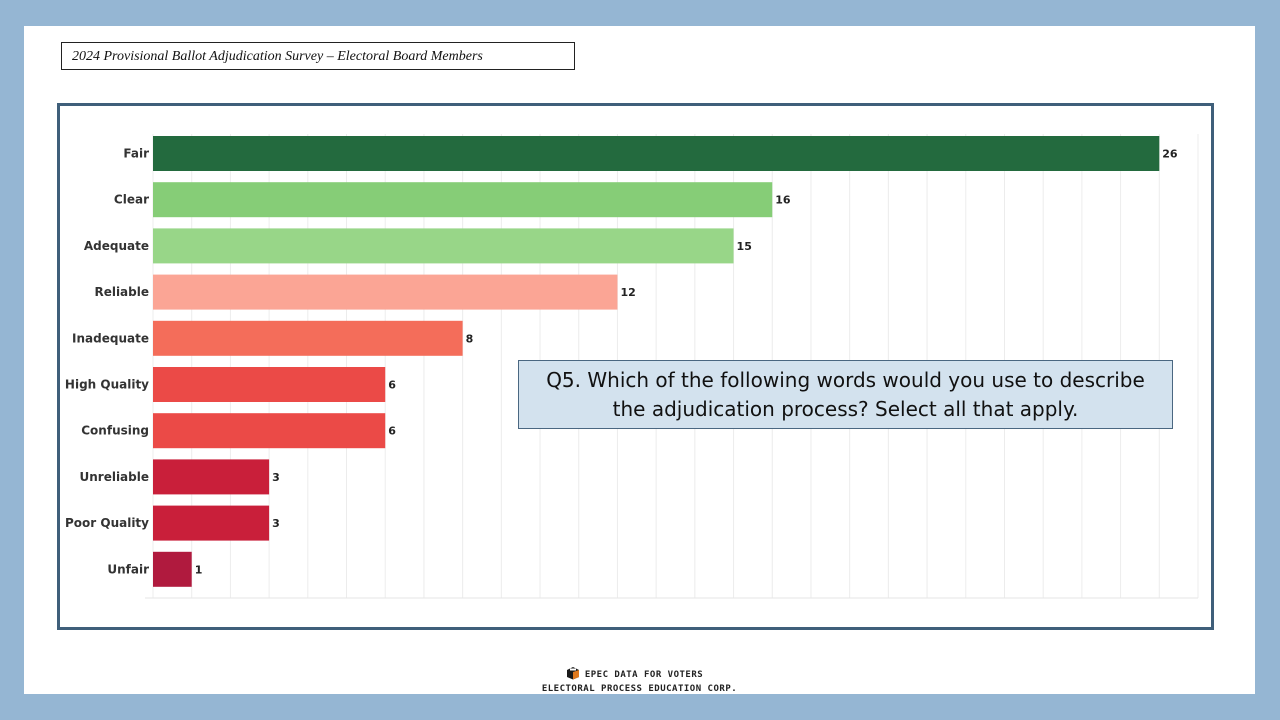 Image resolution: width=1280 pixels, height=720 pixels. I want to click on bar-confusing, so click(269, 431).